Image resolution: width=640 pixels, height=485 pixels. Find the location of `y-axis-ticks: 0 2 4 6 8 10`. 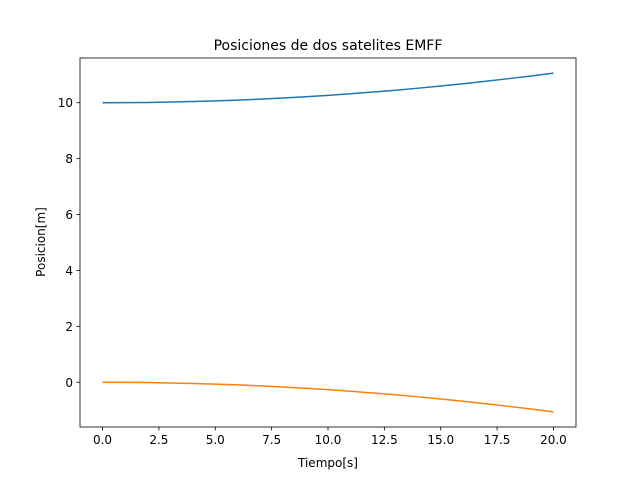

y-axis-ticks: 0 2 4 6 8 10 is located at coordinates (69, 243).